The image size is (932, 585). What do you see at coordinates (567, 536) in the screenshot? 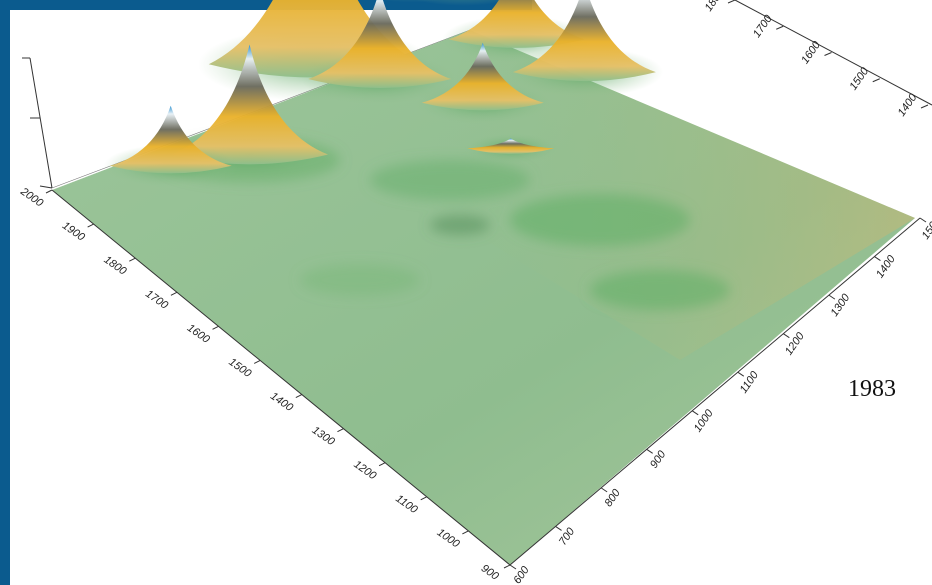
I see `y-tick-label: 700` at bounding box center [567, 536].